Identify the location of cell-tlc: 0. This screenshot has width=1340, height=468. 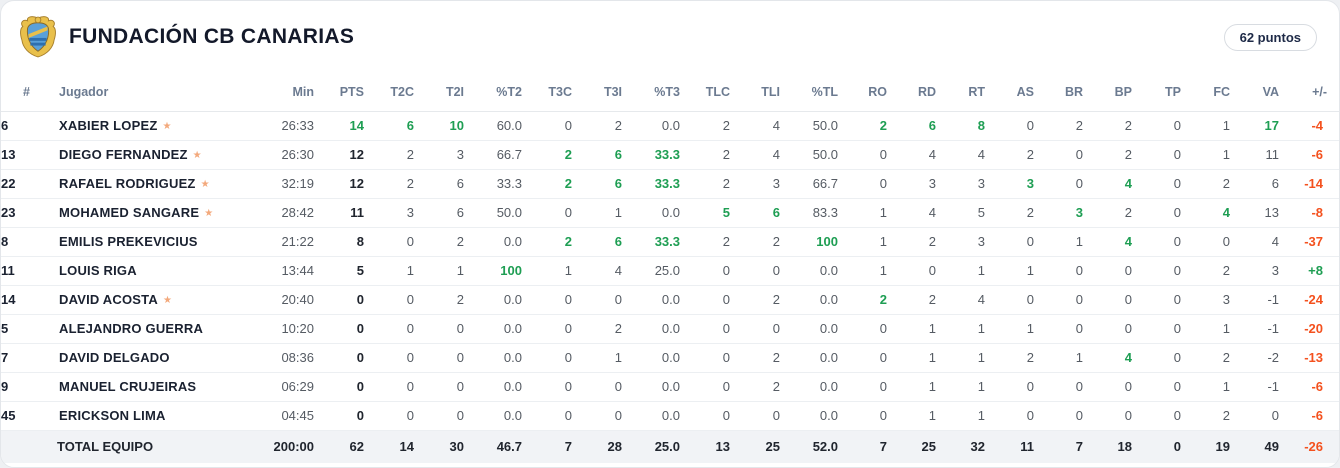
(717, 358).